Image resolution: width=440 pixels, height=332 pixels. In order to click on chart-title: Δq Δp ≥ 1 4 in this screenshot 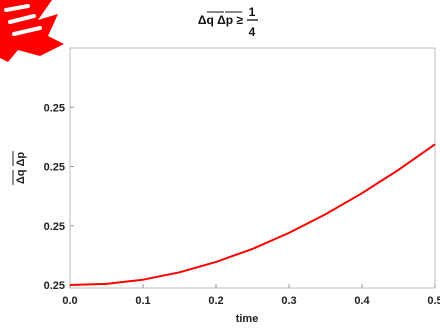, I will do `click(228, 22)`.